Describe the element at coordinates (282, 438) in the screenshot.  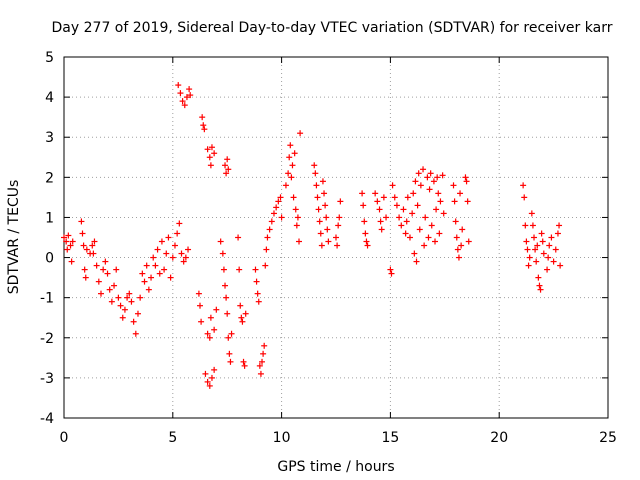
I see `x-tick-label: 10` at that location.